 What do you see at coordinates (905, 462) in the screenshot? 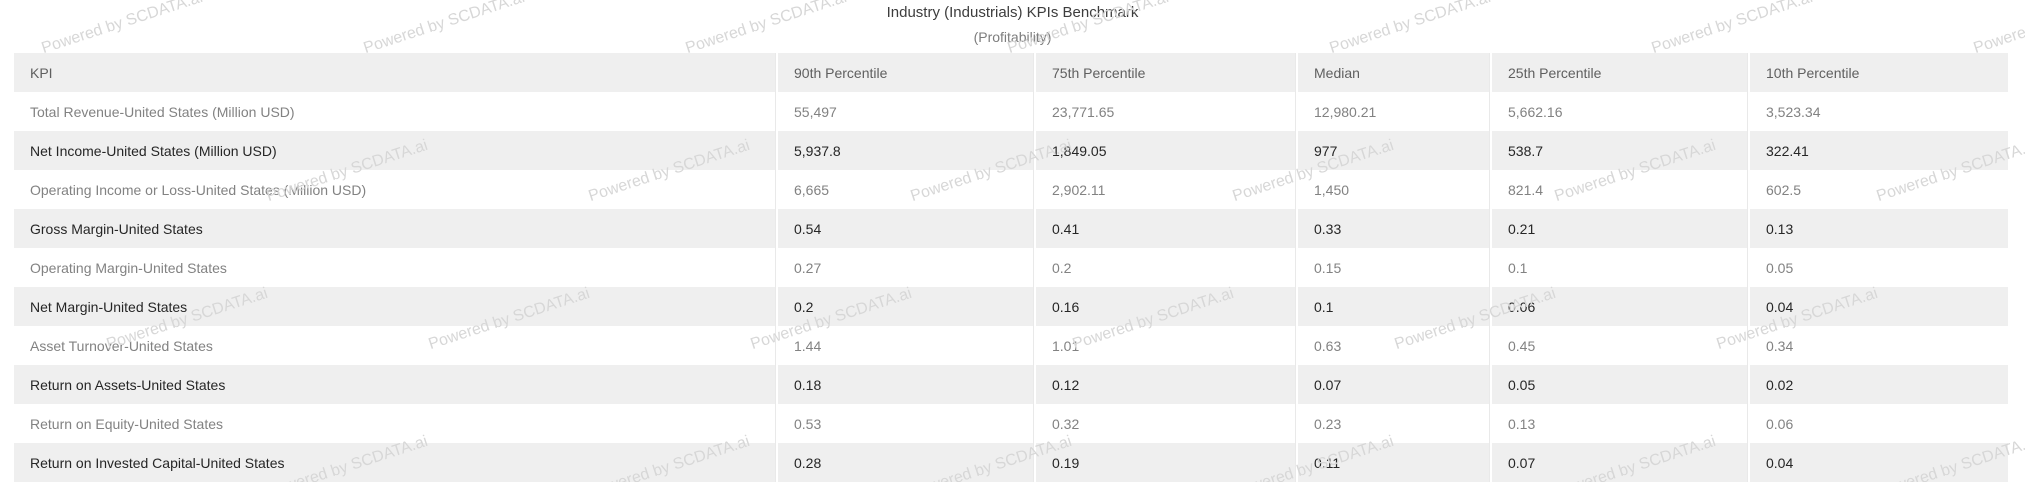
I see `value-cell: 0.28` at bounding box center [905, 462].